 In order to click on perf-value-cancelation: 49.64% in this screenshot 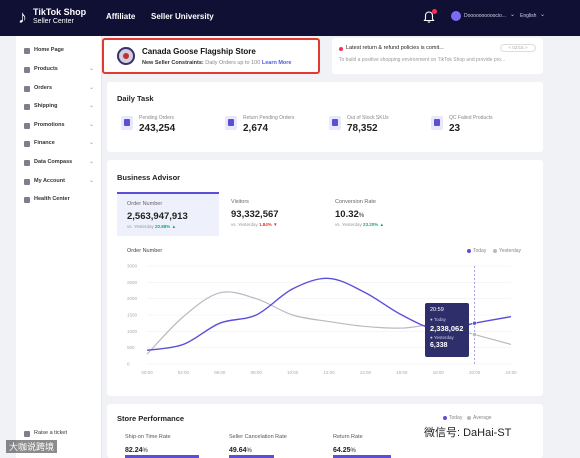, I will do `click(240, 450)`.